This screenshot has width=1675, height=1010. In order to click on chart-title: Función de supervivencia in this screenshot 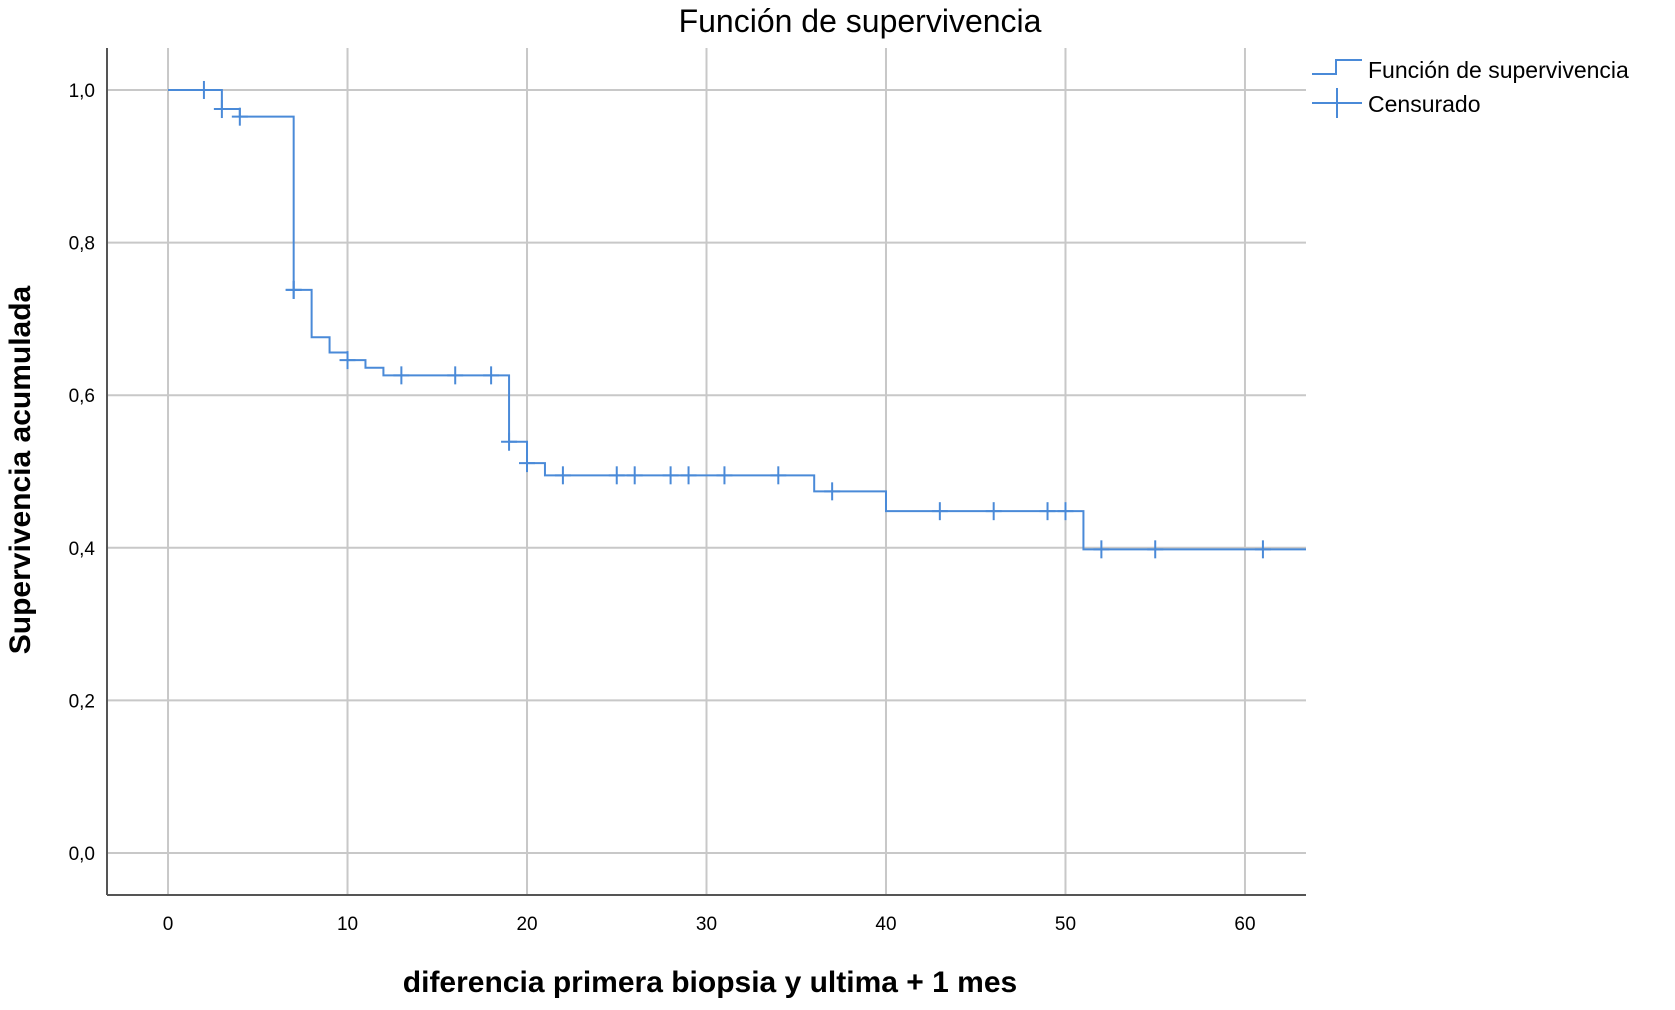, I will do `click(860, 21)`.